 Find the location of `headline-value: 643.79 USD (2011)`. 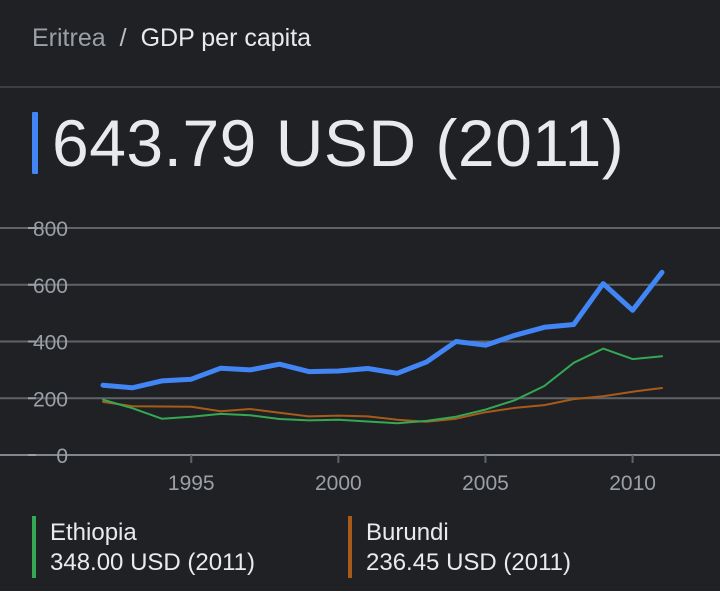

headline-value: 643.79 USD (2011) is located at coordinates (328, 143).